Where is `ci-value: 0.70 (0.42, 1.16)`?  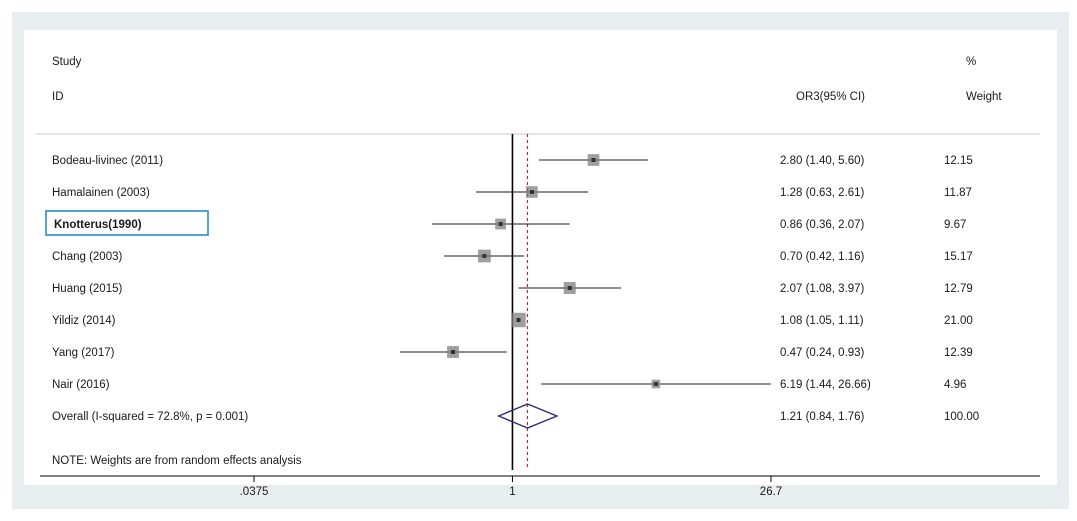 ci-value: 0.70 (0.42, 1.16) is located at coordinates (822, 257).